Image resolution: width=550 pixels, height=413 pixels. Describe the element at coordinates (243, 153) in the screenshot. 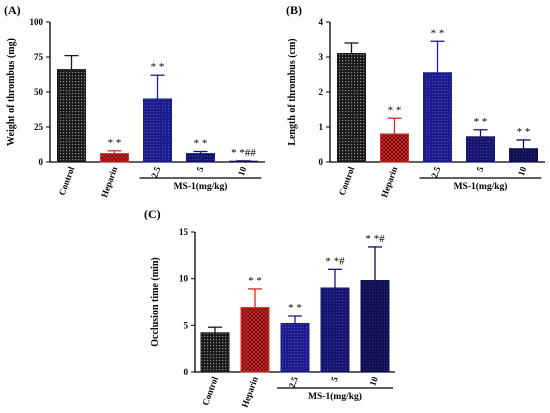

I see `significance-mark: * *##` at that location.